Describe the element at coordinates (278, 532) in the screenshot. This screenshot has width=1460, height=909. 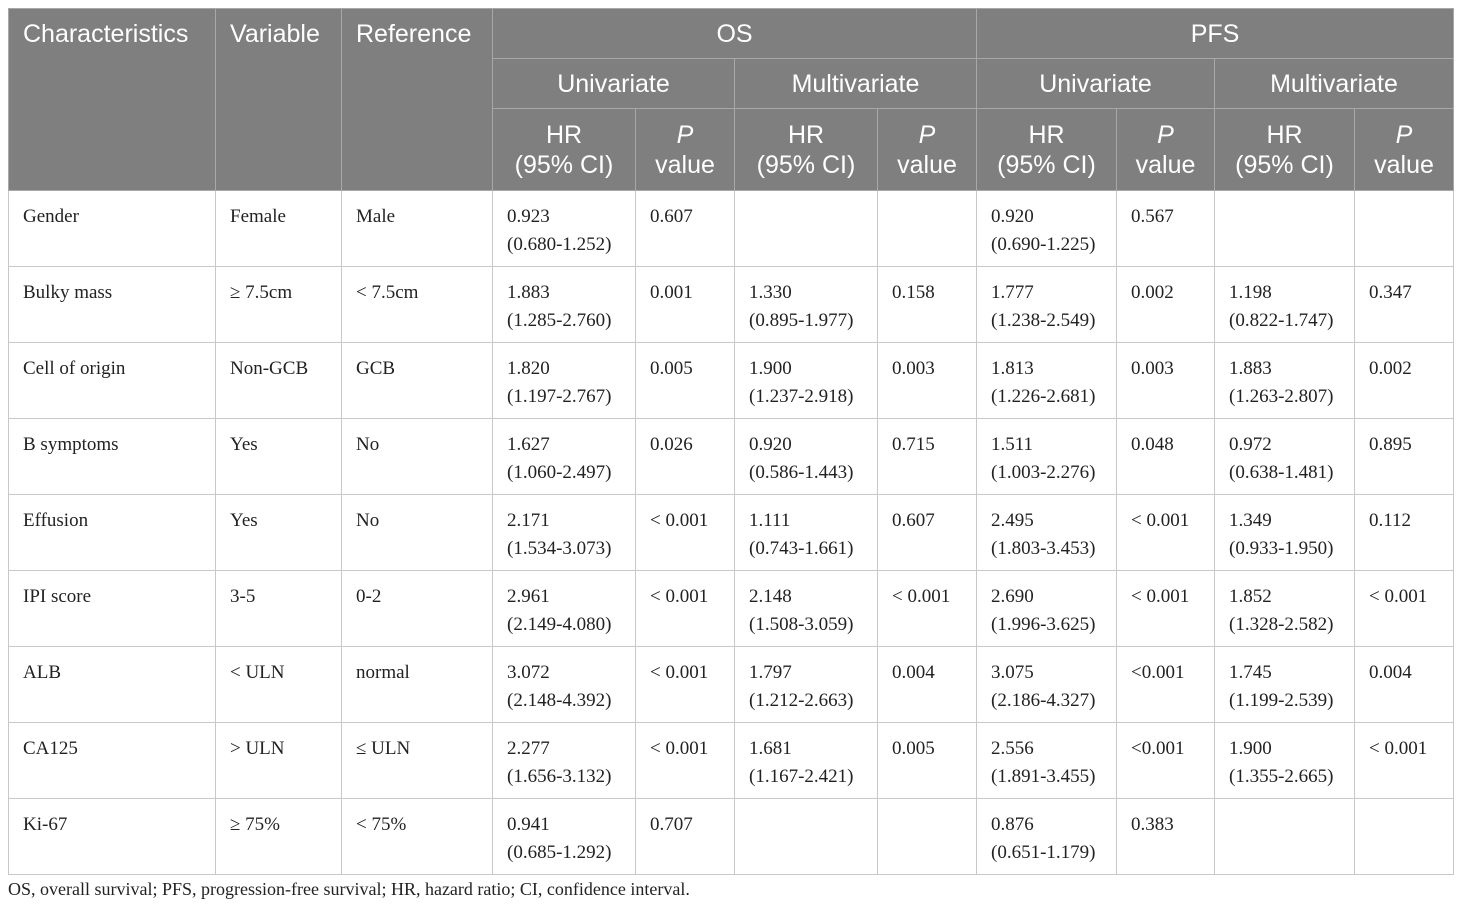
I see `variable-cell: Yes` at that location.